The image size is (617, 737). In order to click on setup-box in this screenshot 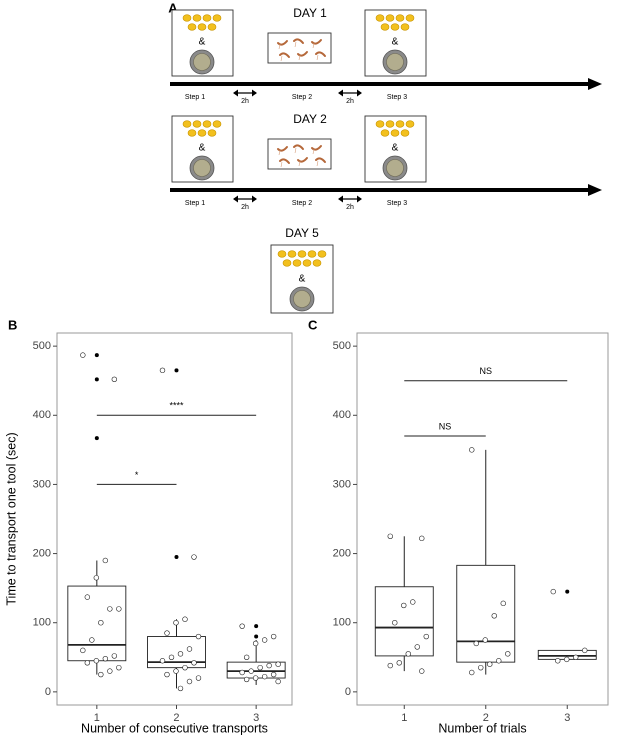, I will do `click(395, 149)`.